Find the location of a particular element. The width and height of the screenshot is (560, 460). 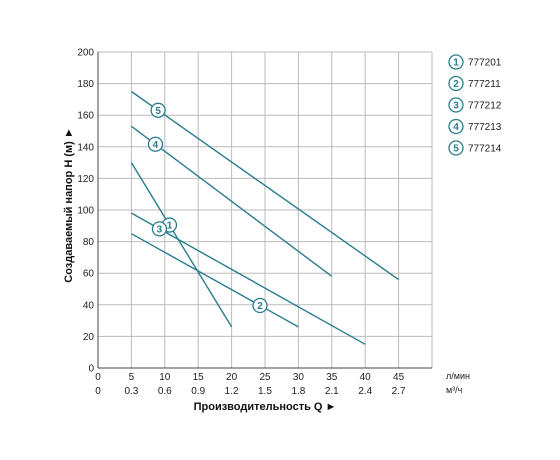

series-marker-label: 3 is located at coordinates (160, 229).